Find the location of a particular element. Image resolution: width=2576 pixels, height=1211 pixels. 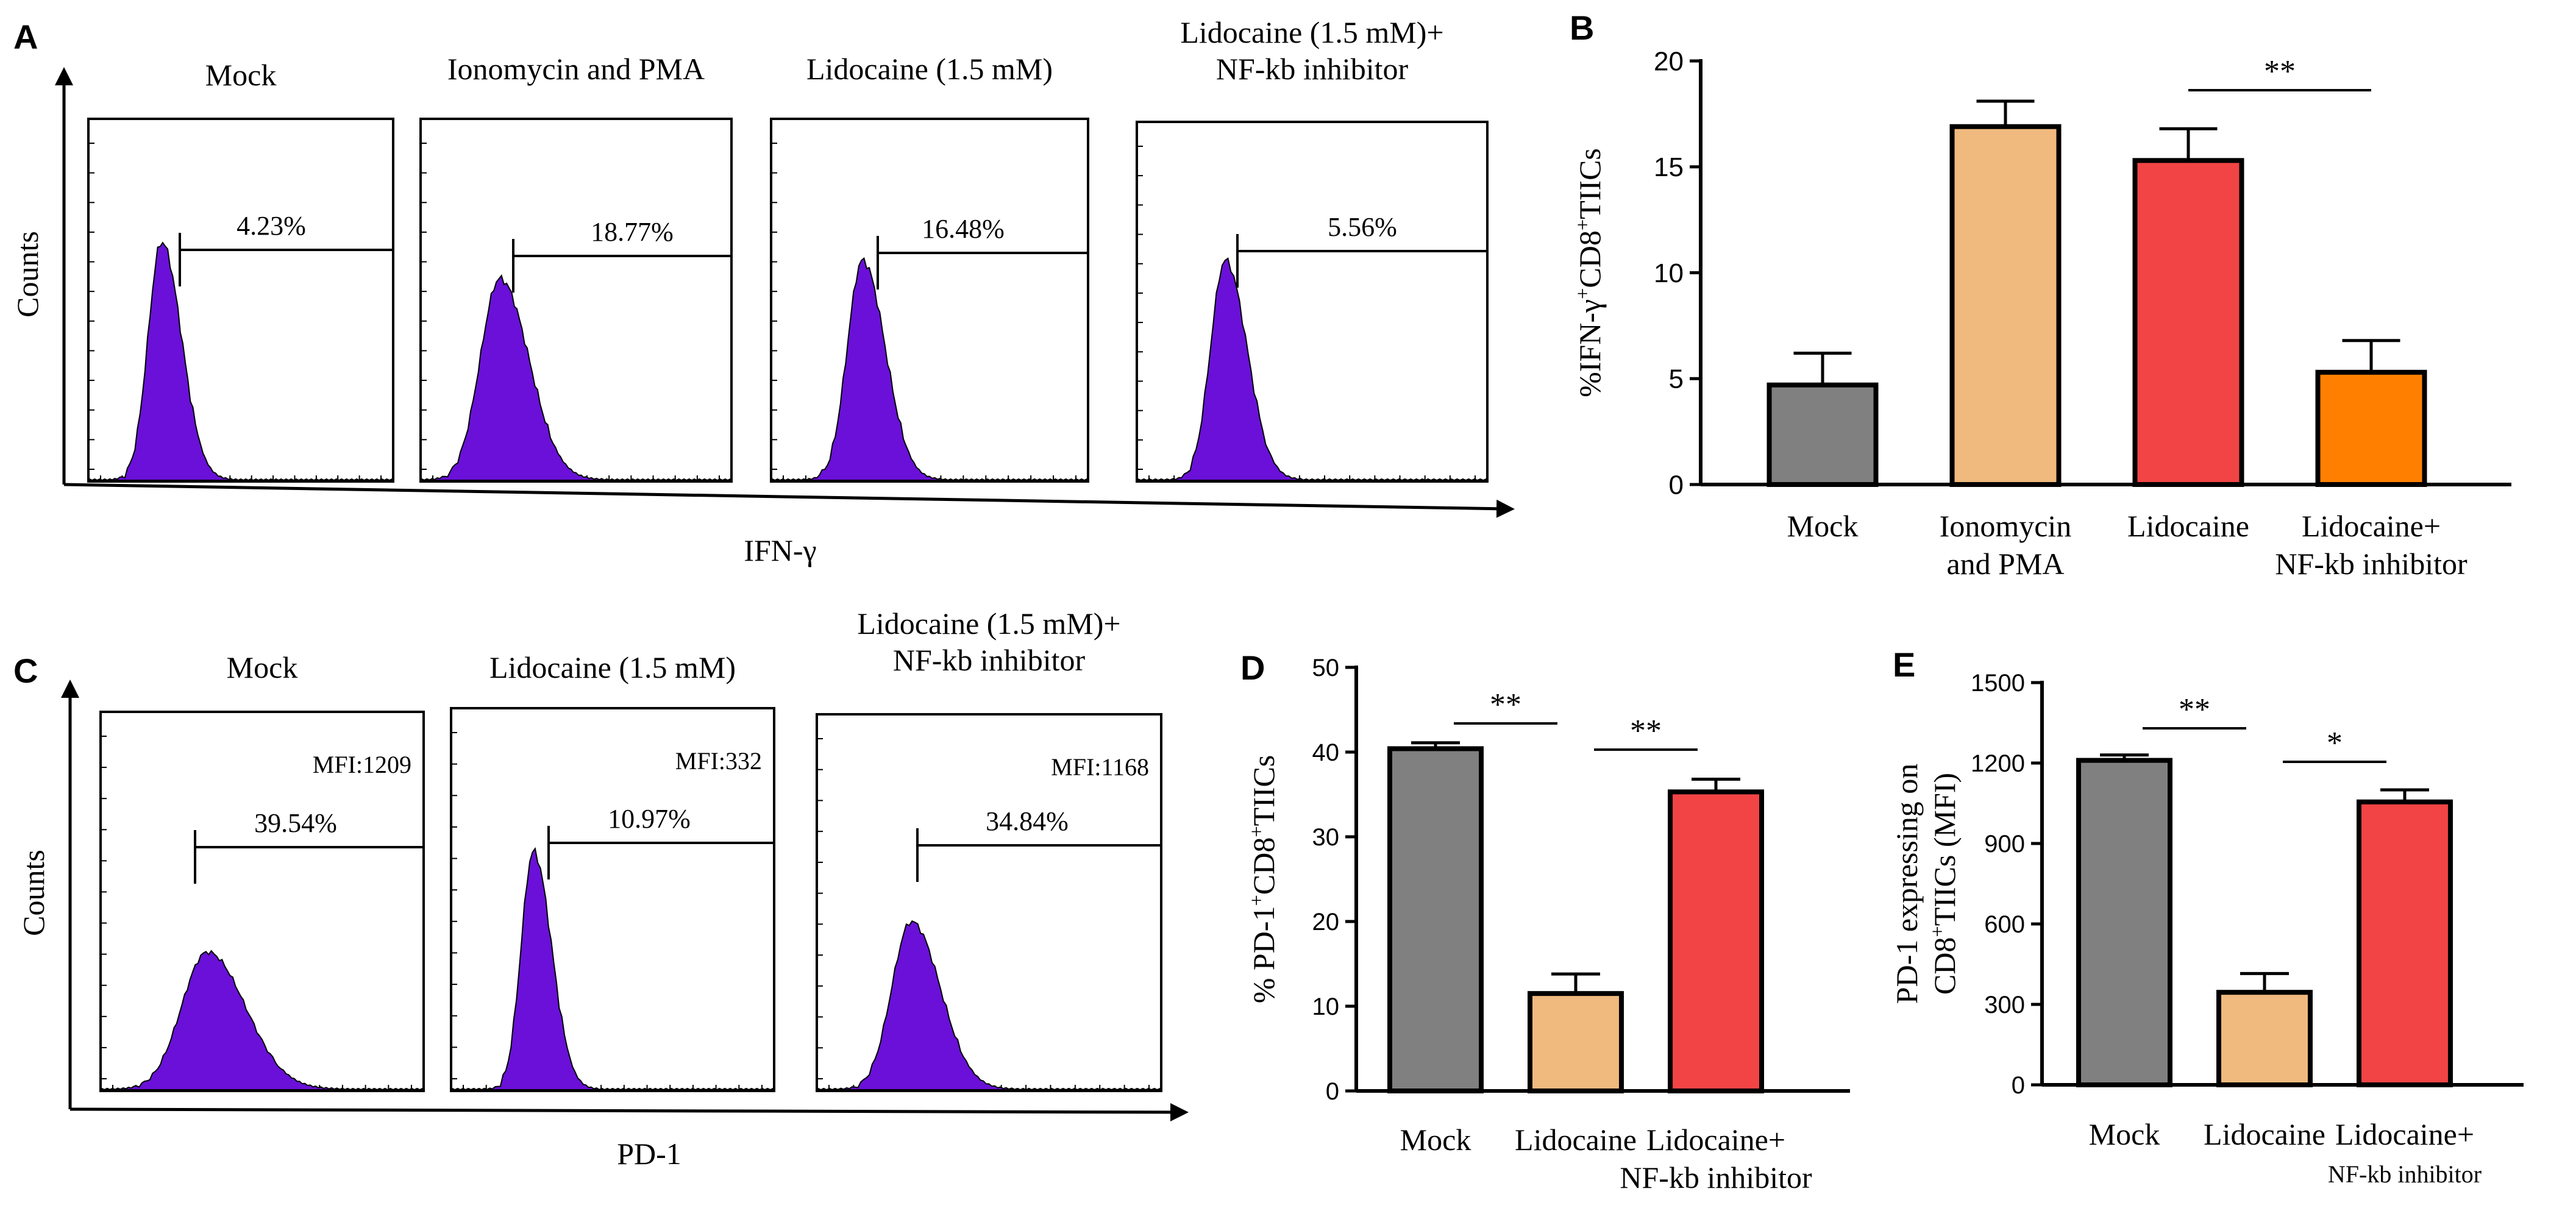

gate-percent: 18.77% is located at coordinates (632, 232).